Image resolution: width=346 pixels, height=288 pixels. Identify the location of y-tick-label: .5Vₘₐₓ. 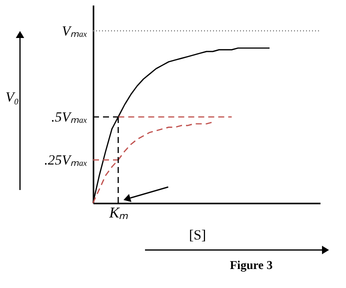
(69, 118).